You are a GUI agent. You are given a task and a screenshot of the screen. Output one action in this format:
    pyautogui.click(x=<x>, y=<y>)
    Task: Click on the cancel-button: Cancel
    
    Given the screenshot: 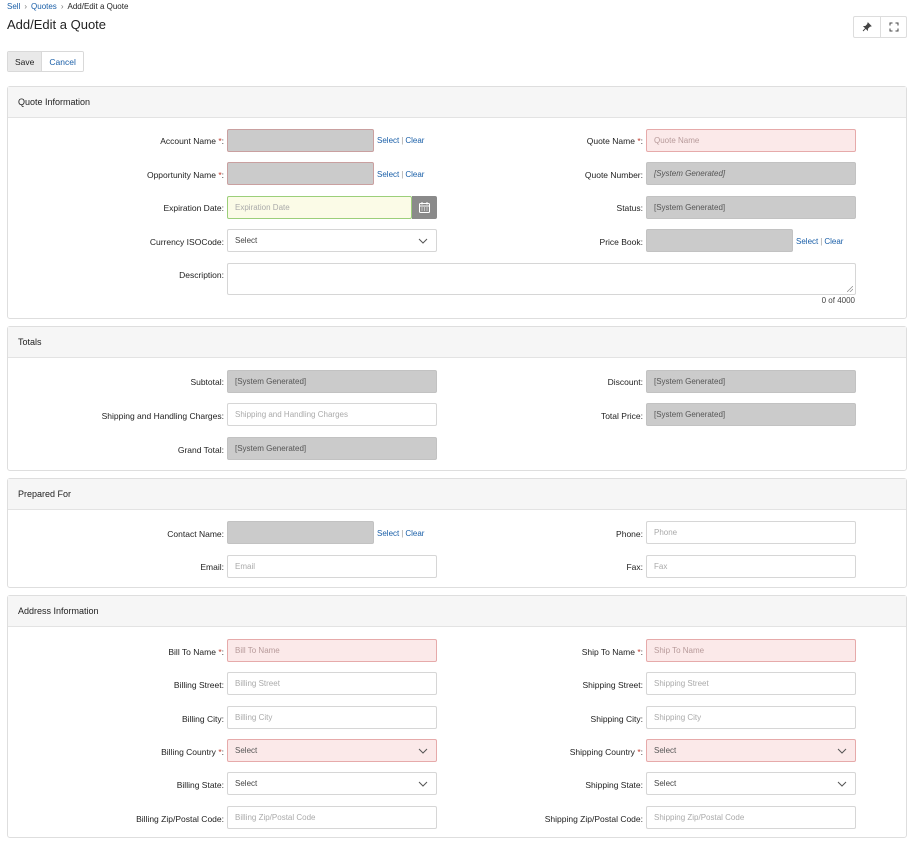 What is the action you would take?
    pyautogui.click(x=62, y=61)
    